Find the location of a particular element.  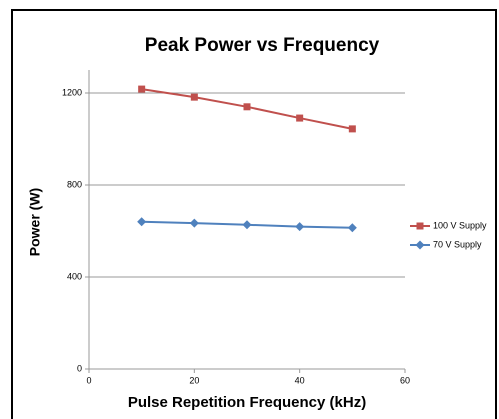

x-tick-label: 0 is located at coordinates (88, 380).